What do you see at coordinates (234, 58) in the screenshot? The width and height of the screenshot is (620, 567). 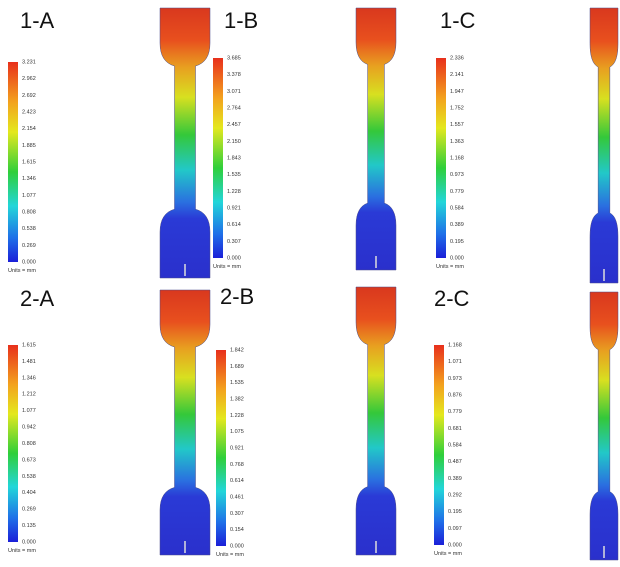 I see `colorbar-tick: 3.685` at bounding box center [234, 58].